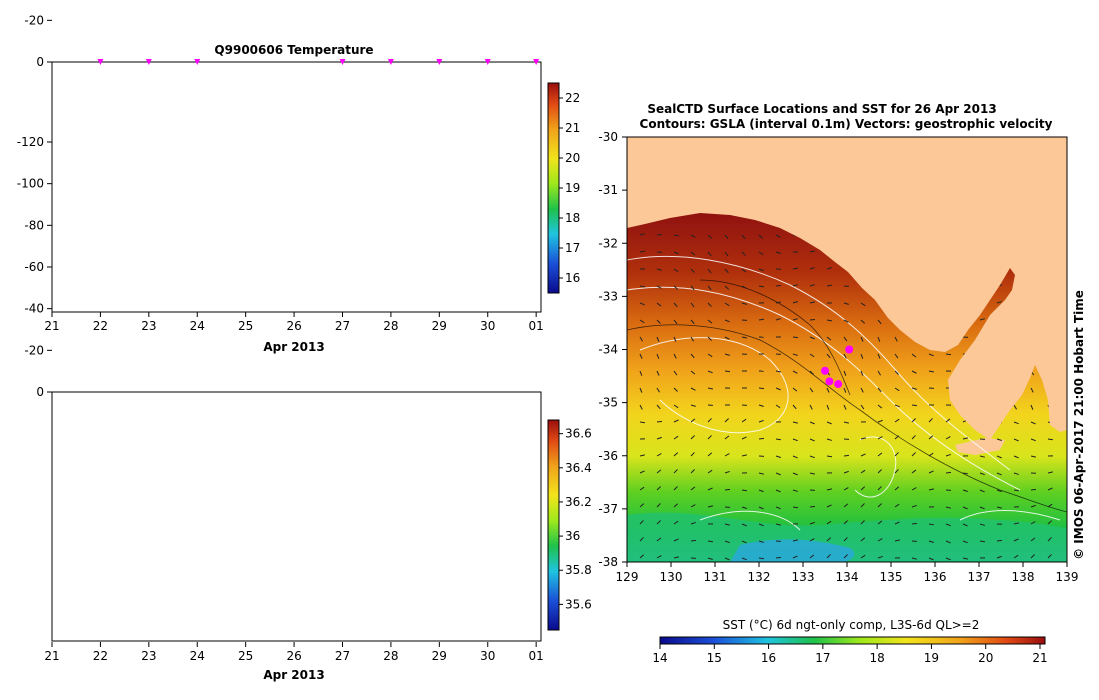  What do you see at coordinates (318, 62) in the screenshot?
I see `cast-markers` at bounding box center [318, 62].